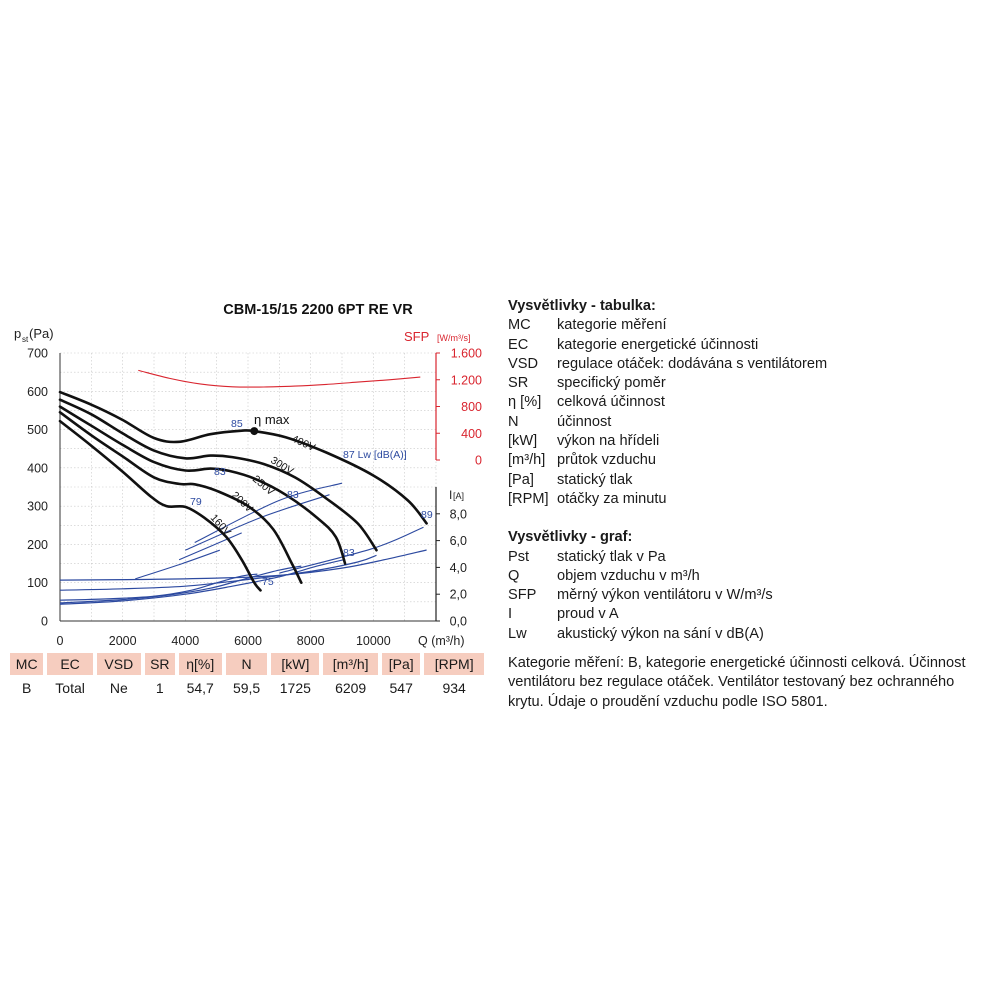 This screenshot has width=1000, height=1000. I want to click on y-tick-label: 500, so click(37, 430).